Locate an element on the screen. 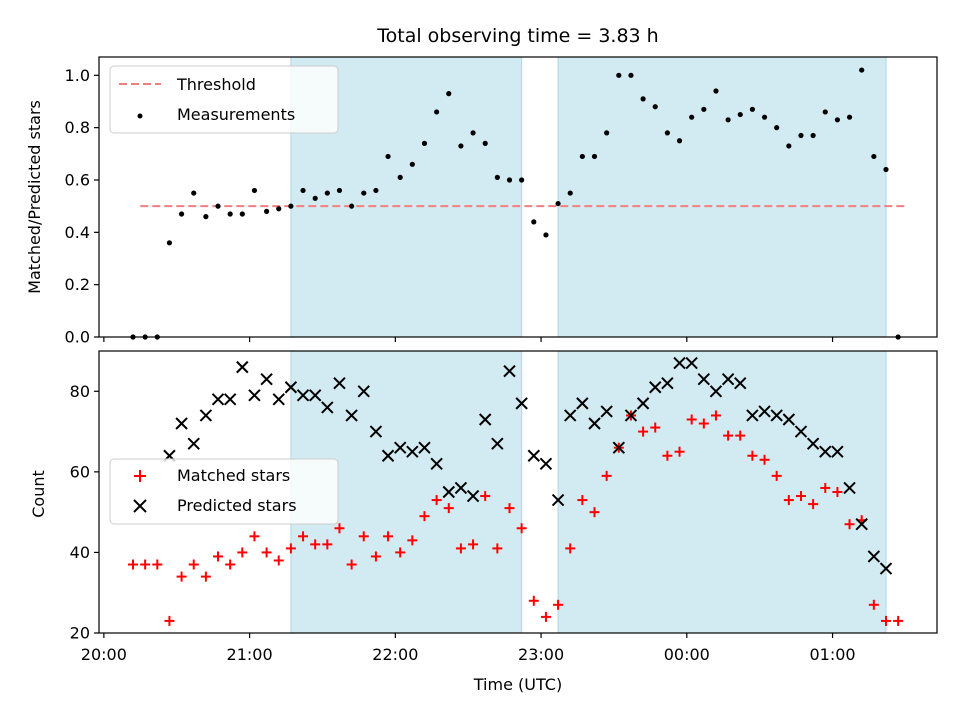 This screenshot has height=720, width=960. x-tick-label: 23:00 is located at coordinates (541, 654).